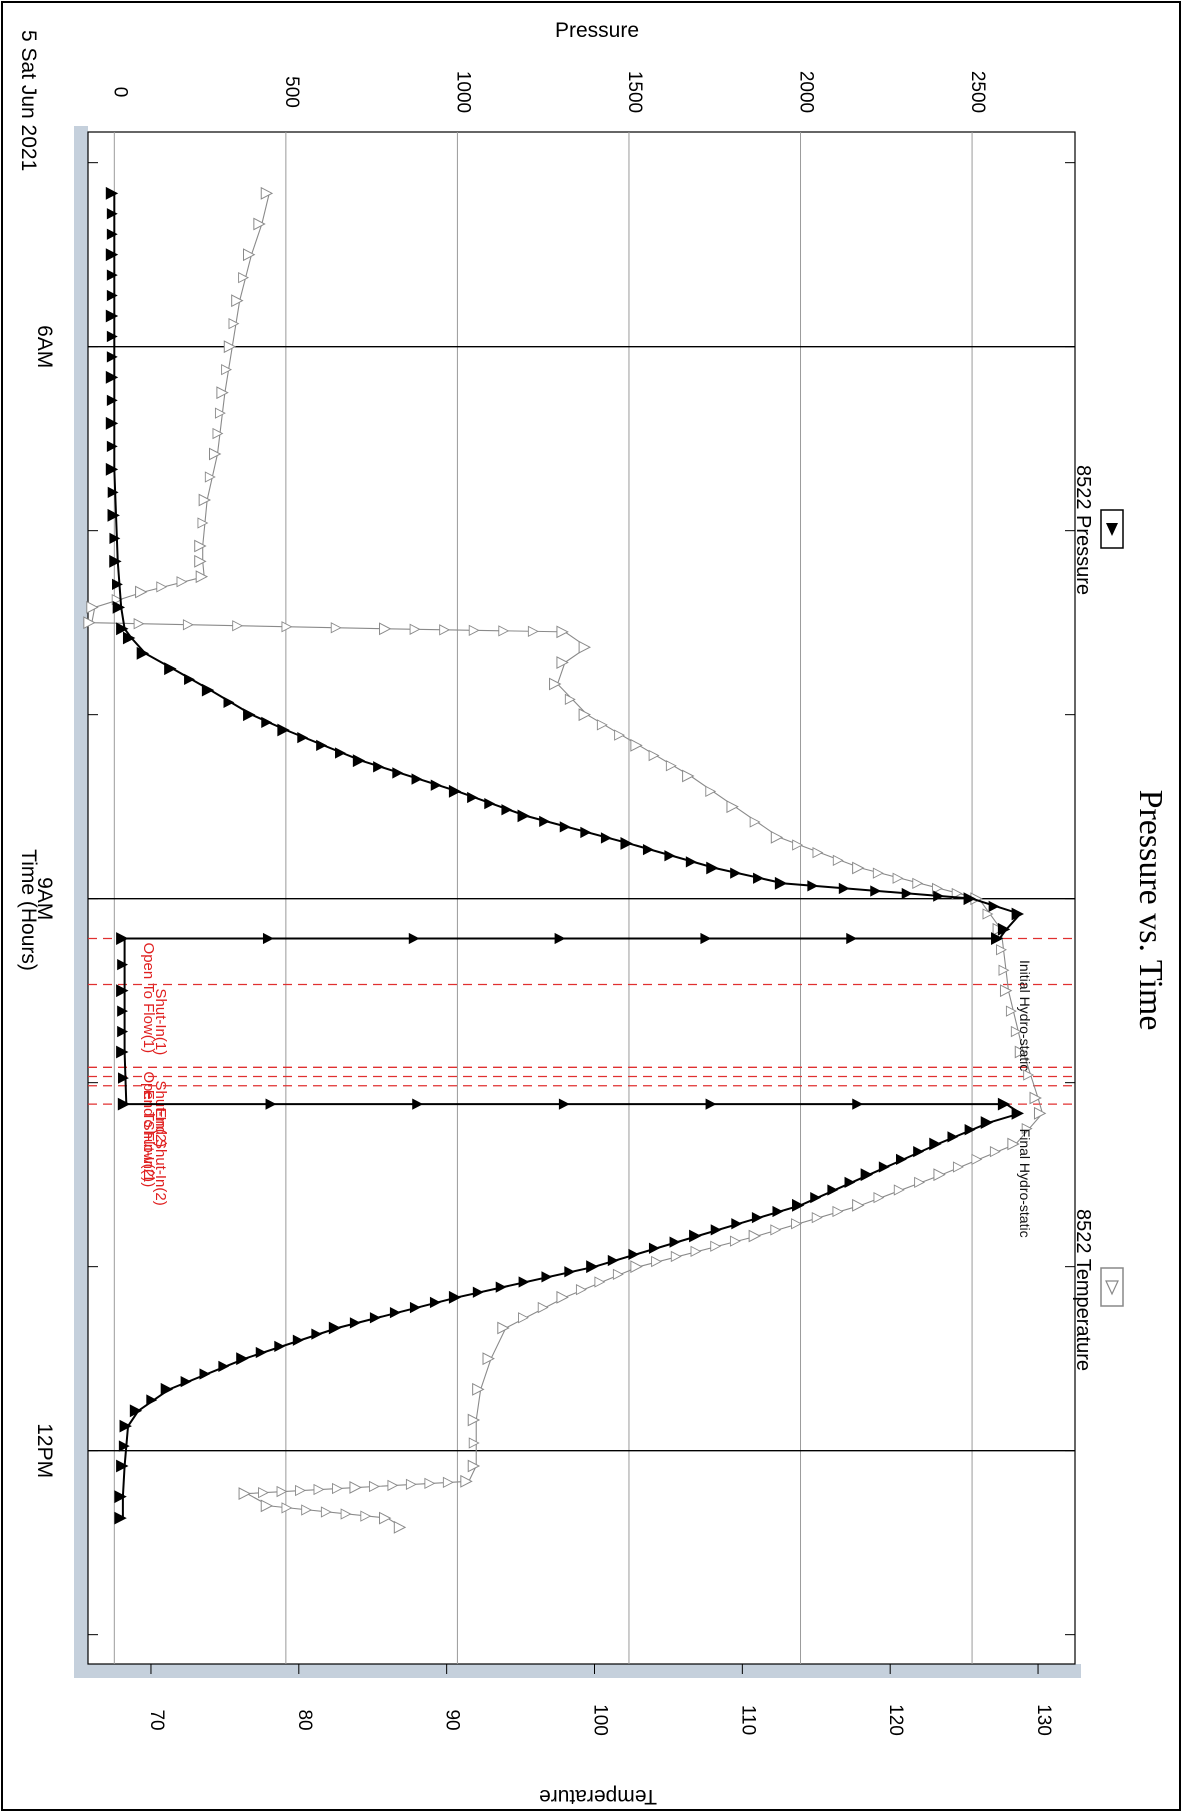 This screenshot has width=1199, height=1812. Describe the element at coordinates (462, 92) in the screenshot. I see `pressure-tick-label: 1000` at that location.